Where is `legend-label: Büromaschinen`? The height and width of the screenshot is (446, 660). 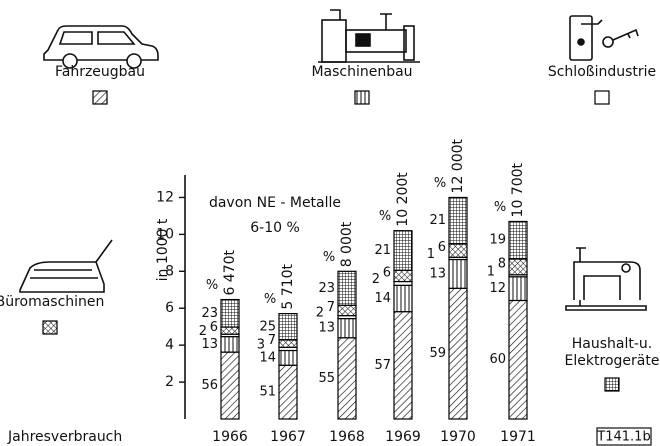 legend-label: Büromaschinen is located at coordinates (52, 302).